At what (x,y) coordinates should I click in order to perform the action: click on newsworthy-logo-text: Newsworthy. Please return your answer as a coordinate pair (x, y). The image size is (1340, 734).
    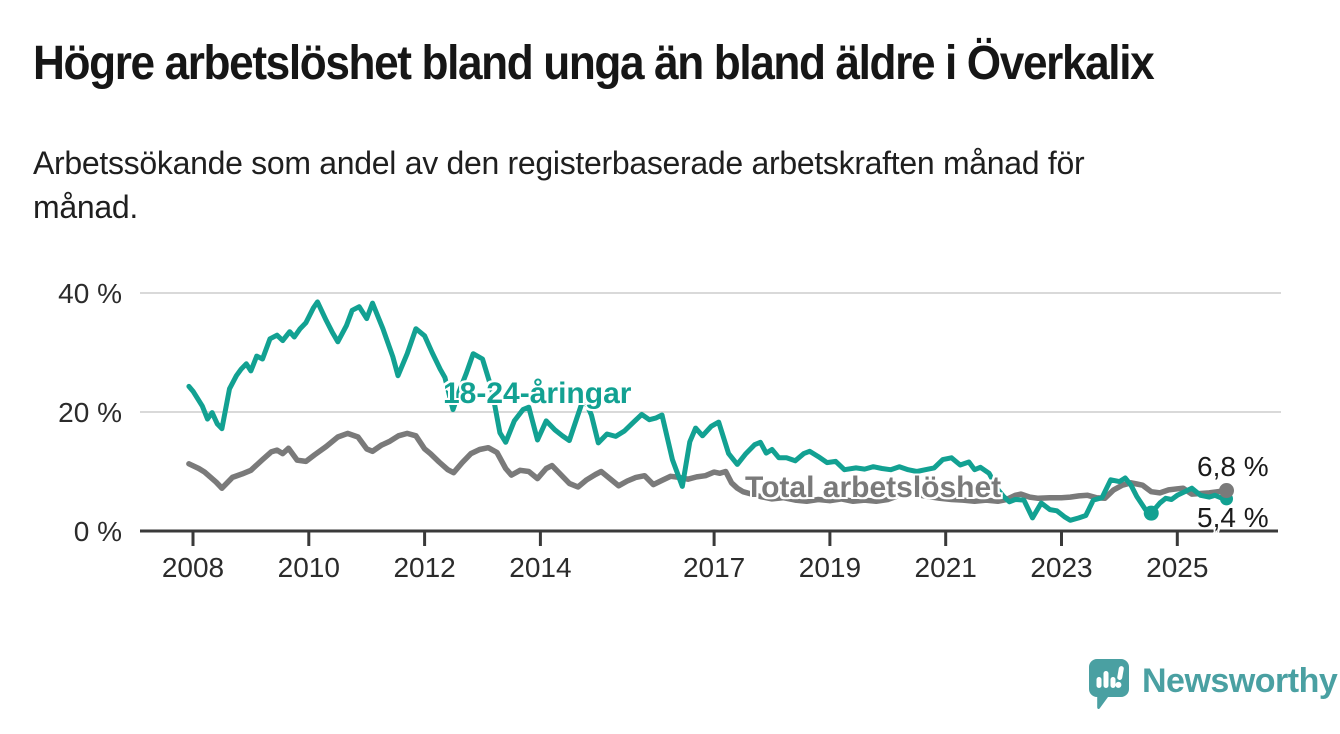
    Looking at the image, I should click on (1240, 681).